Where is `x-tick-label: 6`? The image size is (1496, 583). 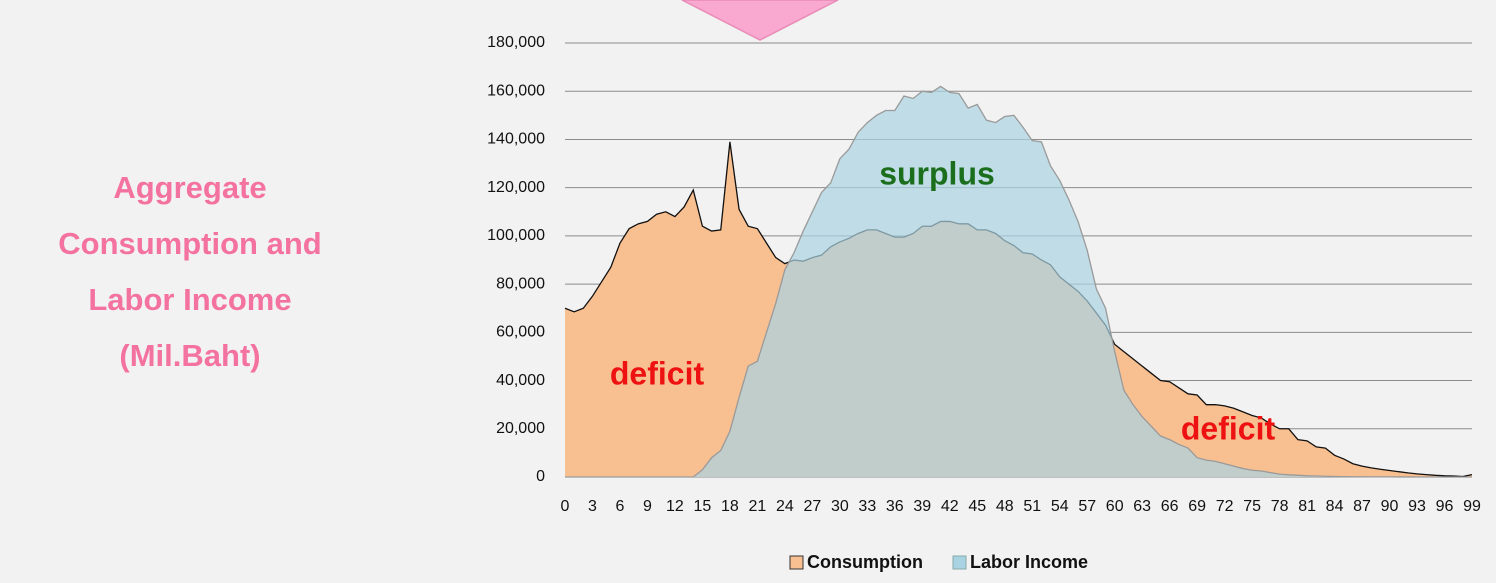
x-tick-label: 6 is located at coordinates (620, 506).